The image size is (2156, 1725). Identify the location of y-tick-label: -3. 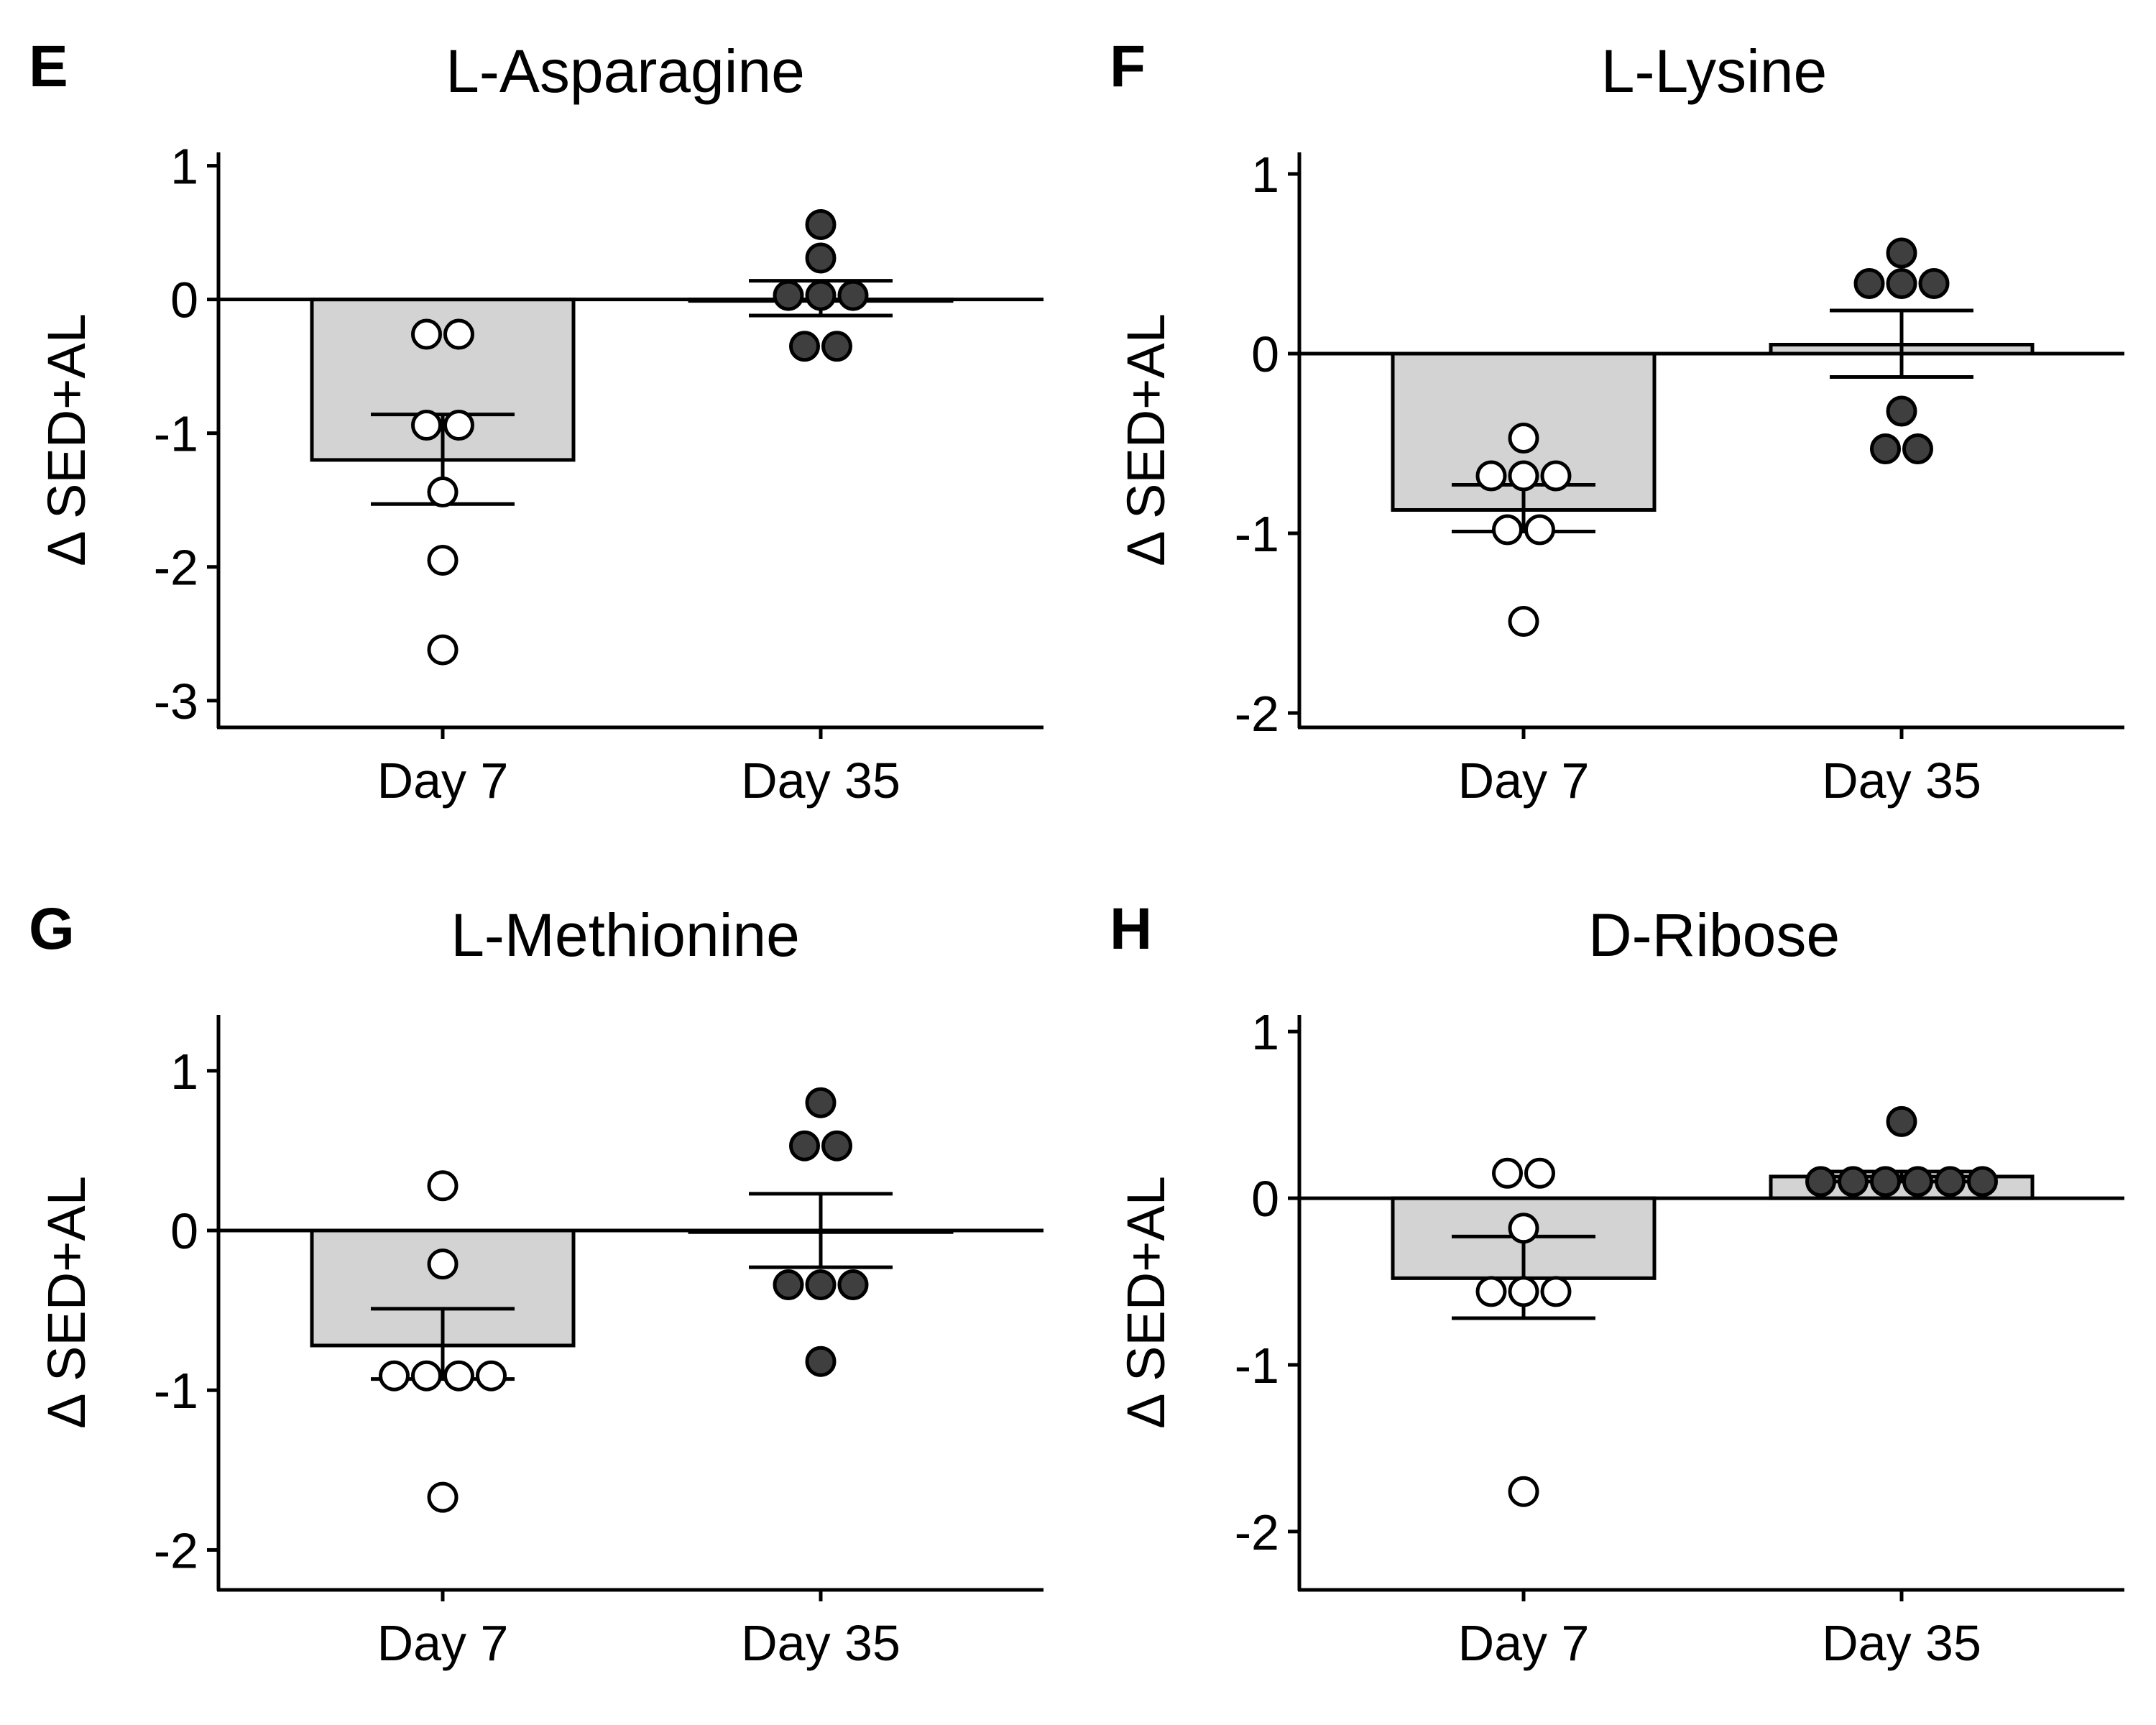
(176, 701).